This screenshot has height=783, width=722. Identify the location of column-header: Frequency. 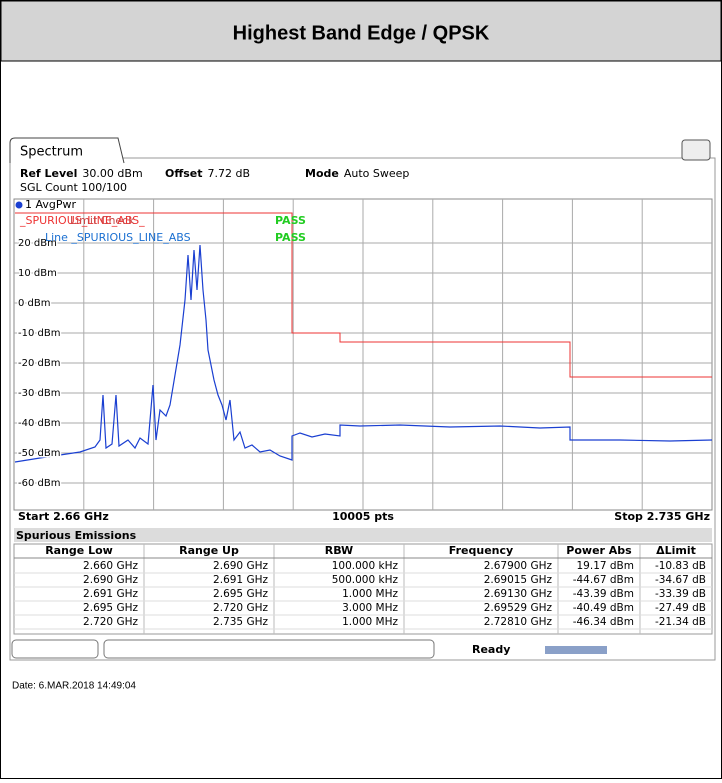
(481, 550).